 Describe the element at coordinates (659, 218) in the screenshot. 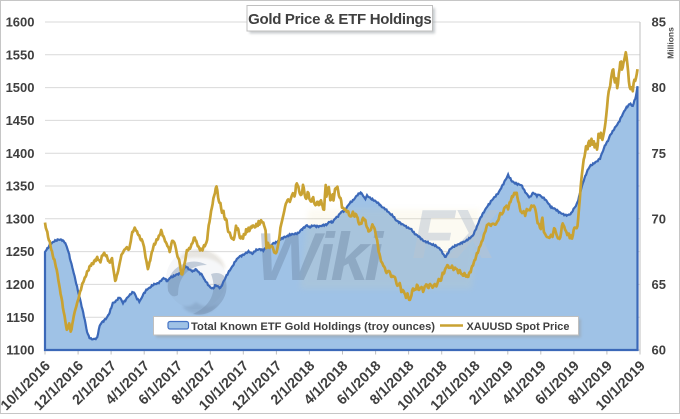

I see `svg-text: 70` at that location.